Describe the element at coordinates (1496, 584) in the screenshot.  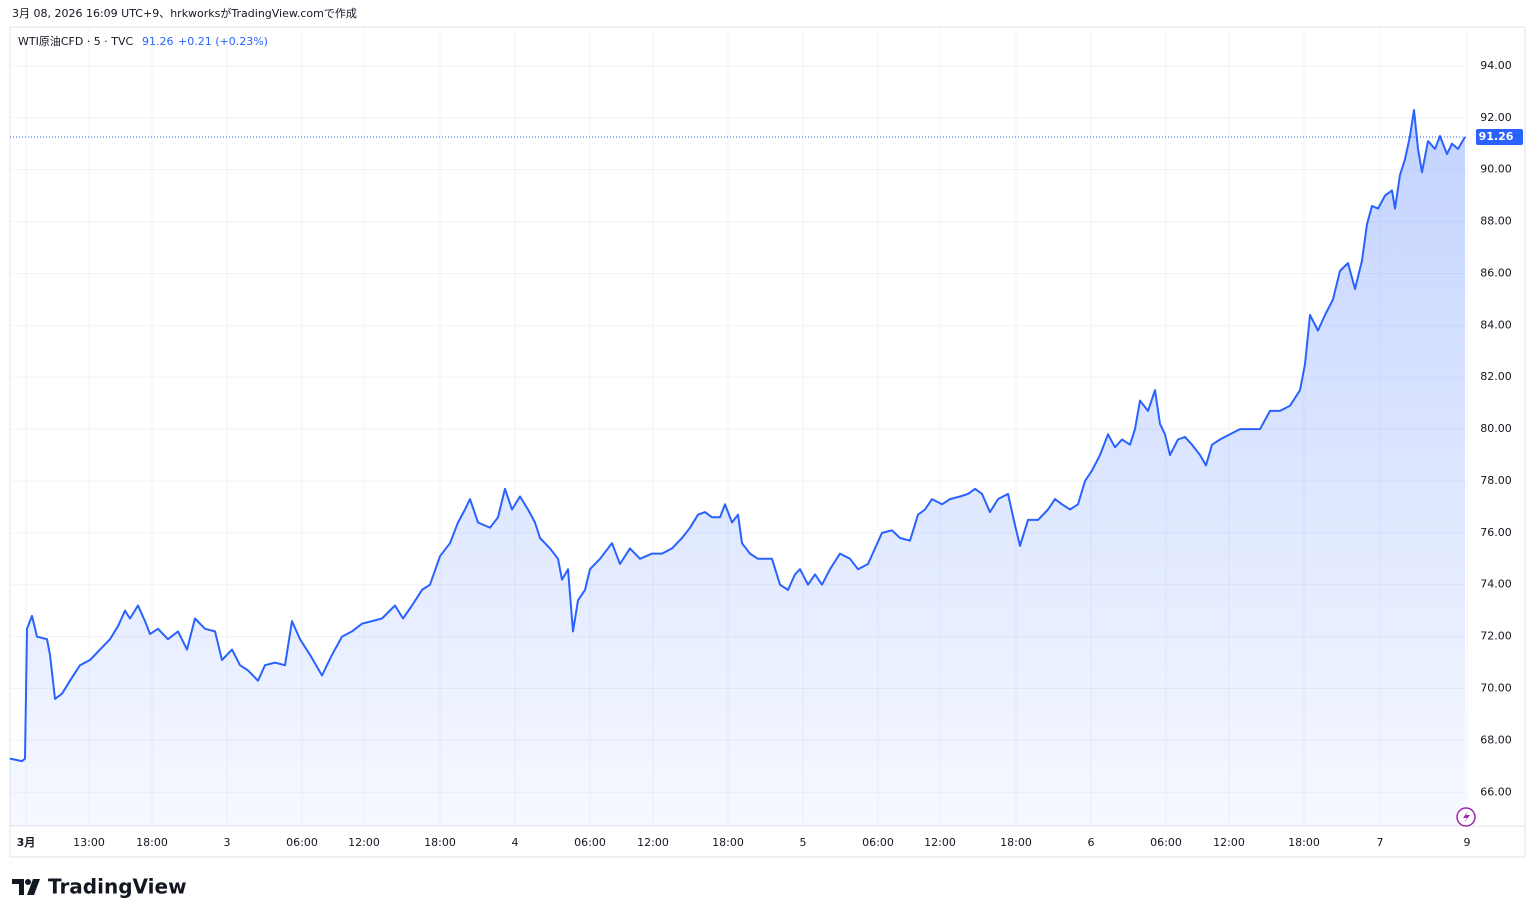
I see `y-tick-label: 74.00` at that location.